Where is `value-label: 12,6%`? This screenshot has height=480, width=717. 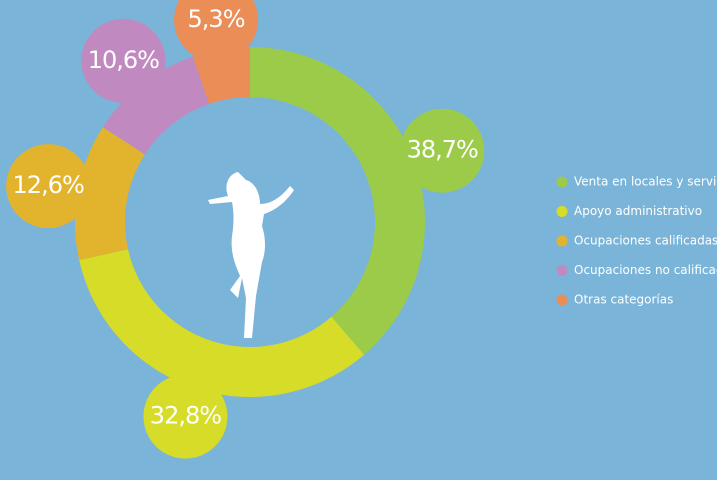 value-label: 12,6% is located at coordinates (48, 185).